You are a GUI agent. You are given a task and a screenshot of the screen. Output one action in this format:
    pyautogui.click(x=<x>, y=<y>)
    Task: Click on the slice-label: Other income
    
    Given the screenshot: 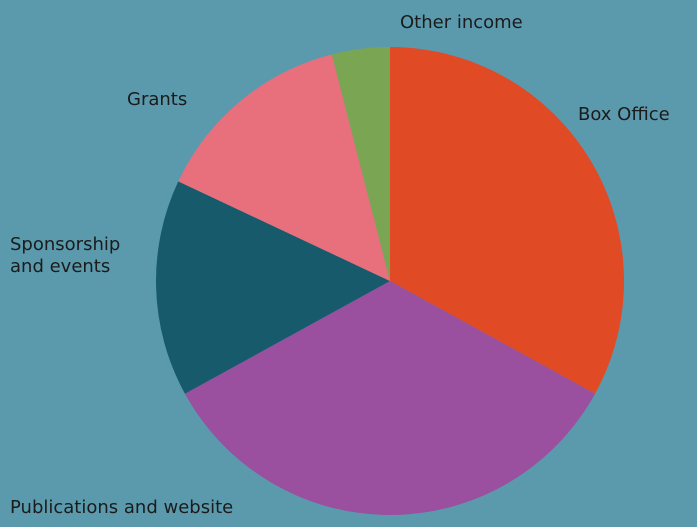 What is the action you would take?
    pyautogui.click(x=461, y=22)
    